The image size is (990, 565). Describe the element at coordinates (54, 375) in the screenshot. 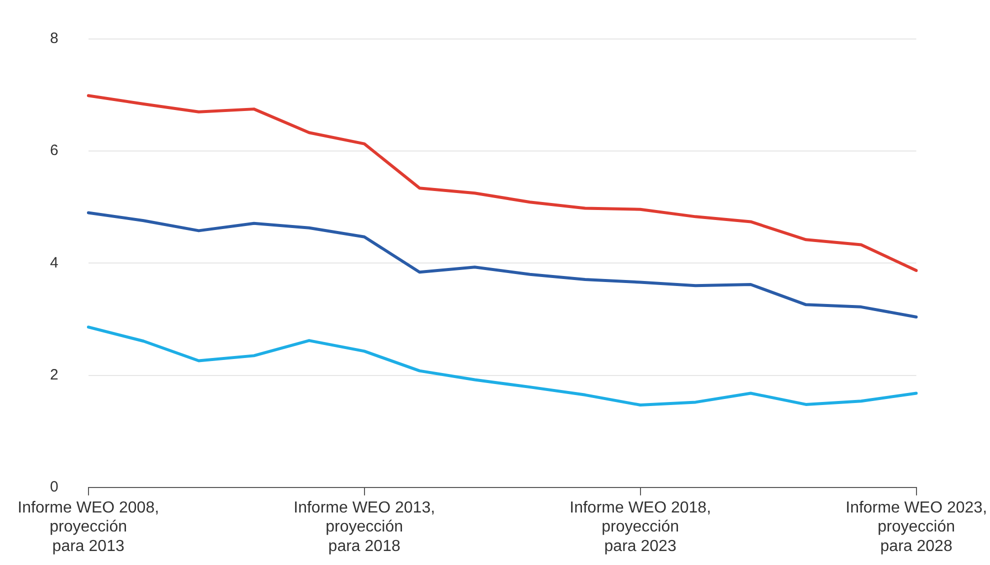

I see `y-tick-label: 2` at that location.